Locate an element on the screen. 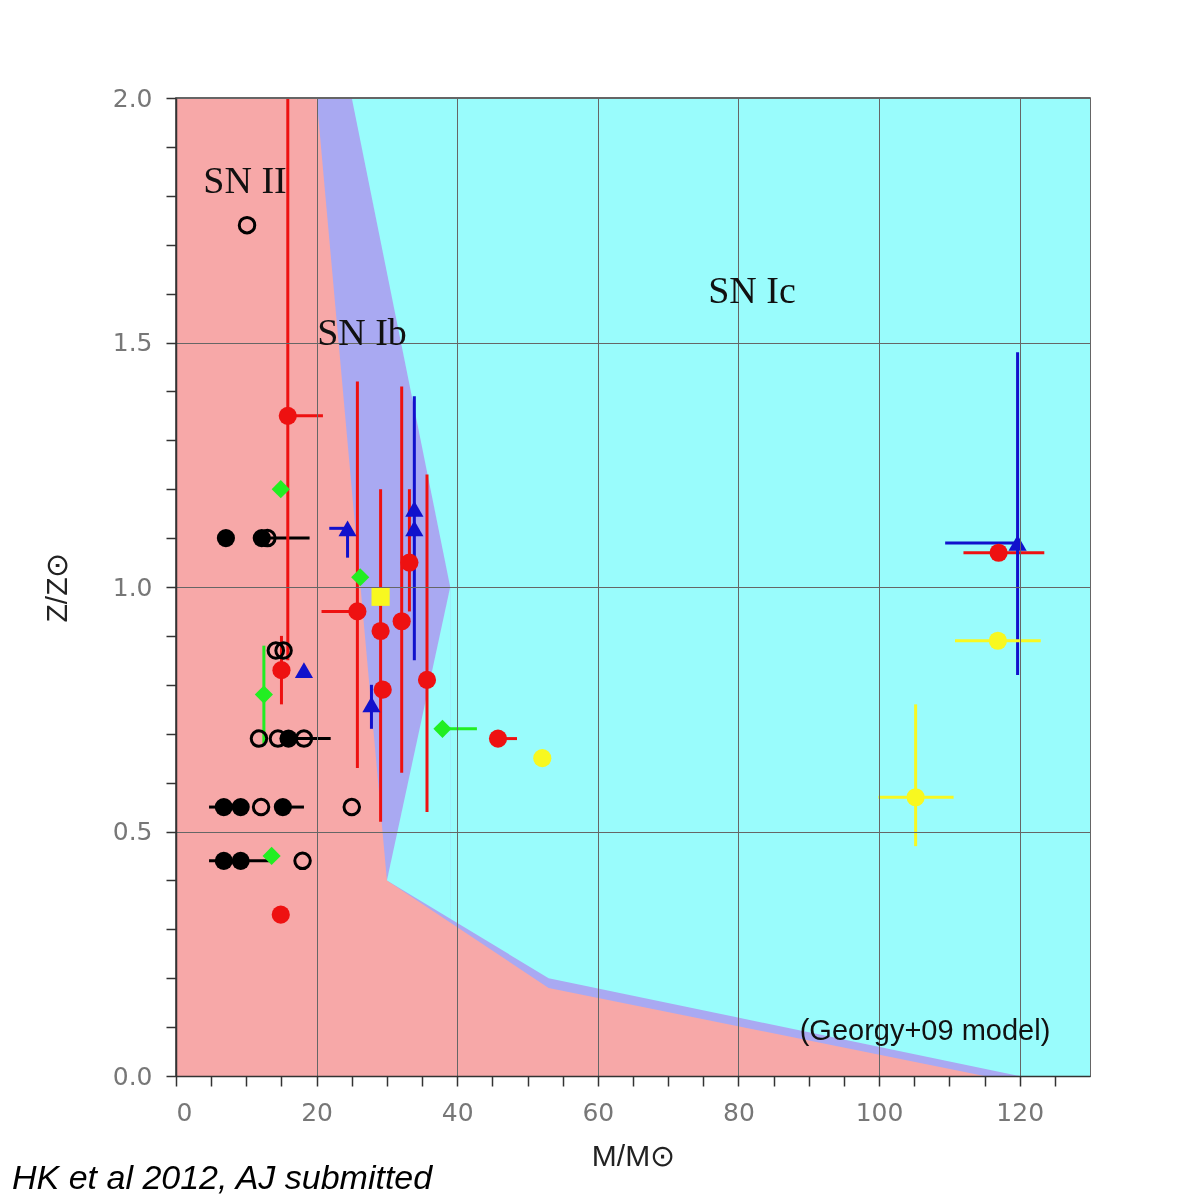 The height and width of the screenshot is (1201, 1195). text: HK et al 2012, AJ submitted is located at coordinates (222, 1177).